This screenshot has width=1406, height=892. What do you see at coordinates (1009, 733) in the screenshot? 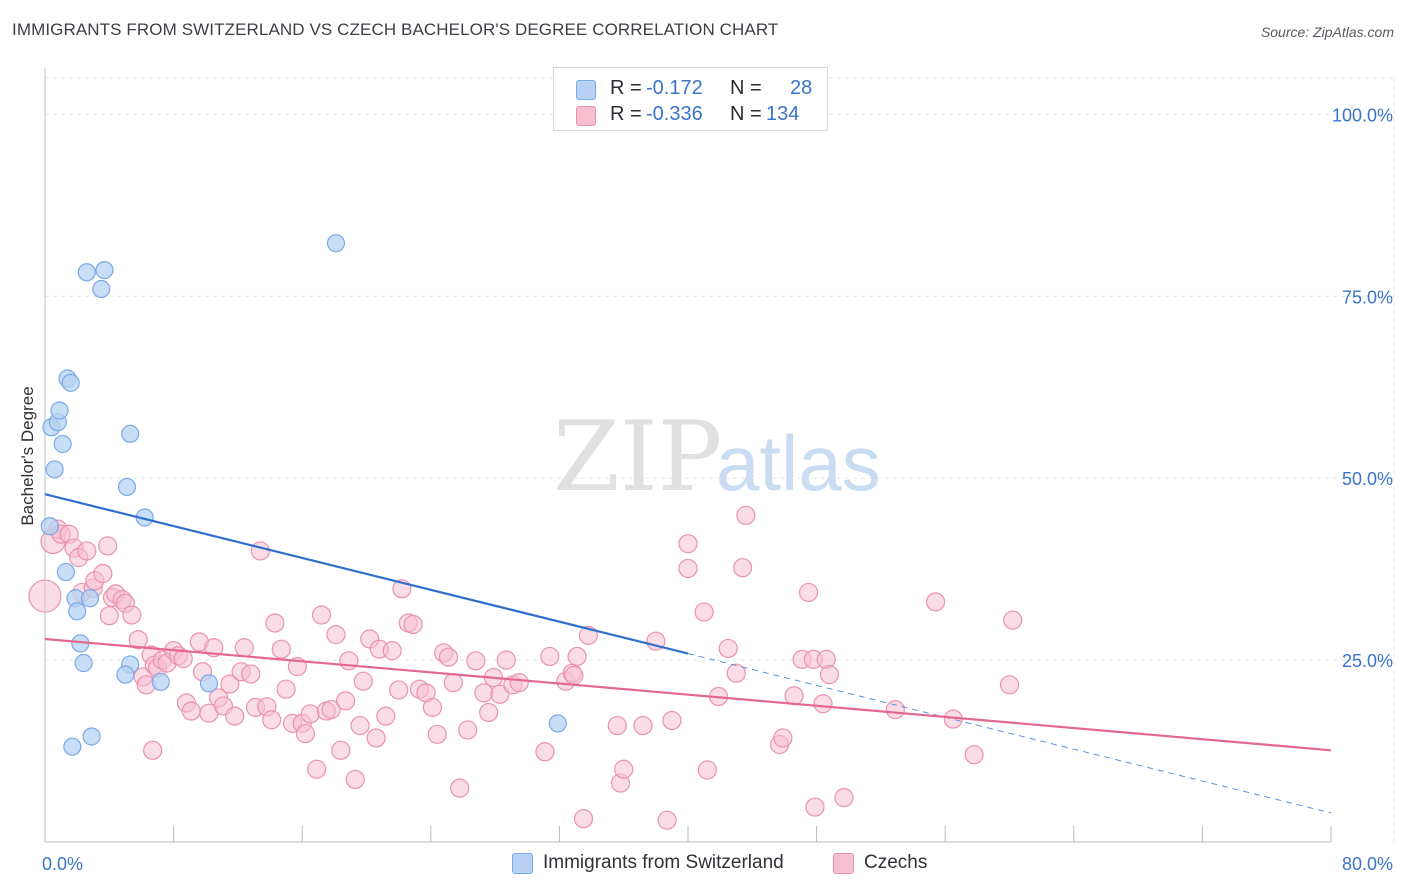
I see `switzerland-trend-extension` at bounding box center [1009, 733].